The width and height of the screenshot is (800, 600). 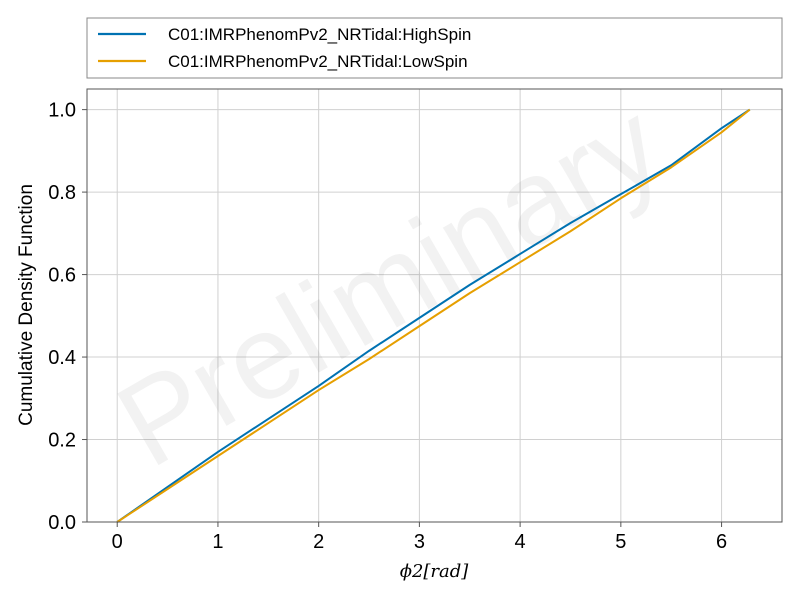 I want to click on x-tick-label: 2, so click(x=318, y=542).